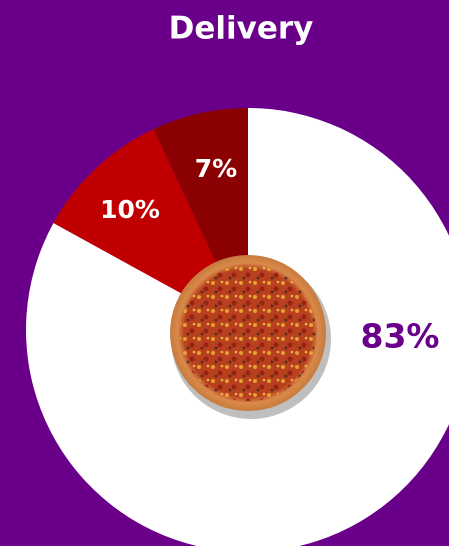  I want to click on value-label: 10%, so click(130, 209).